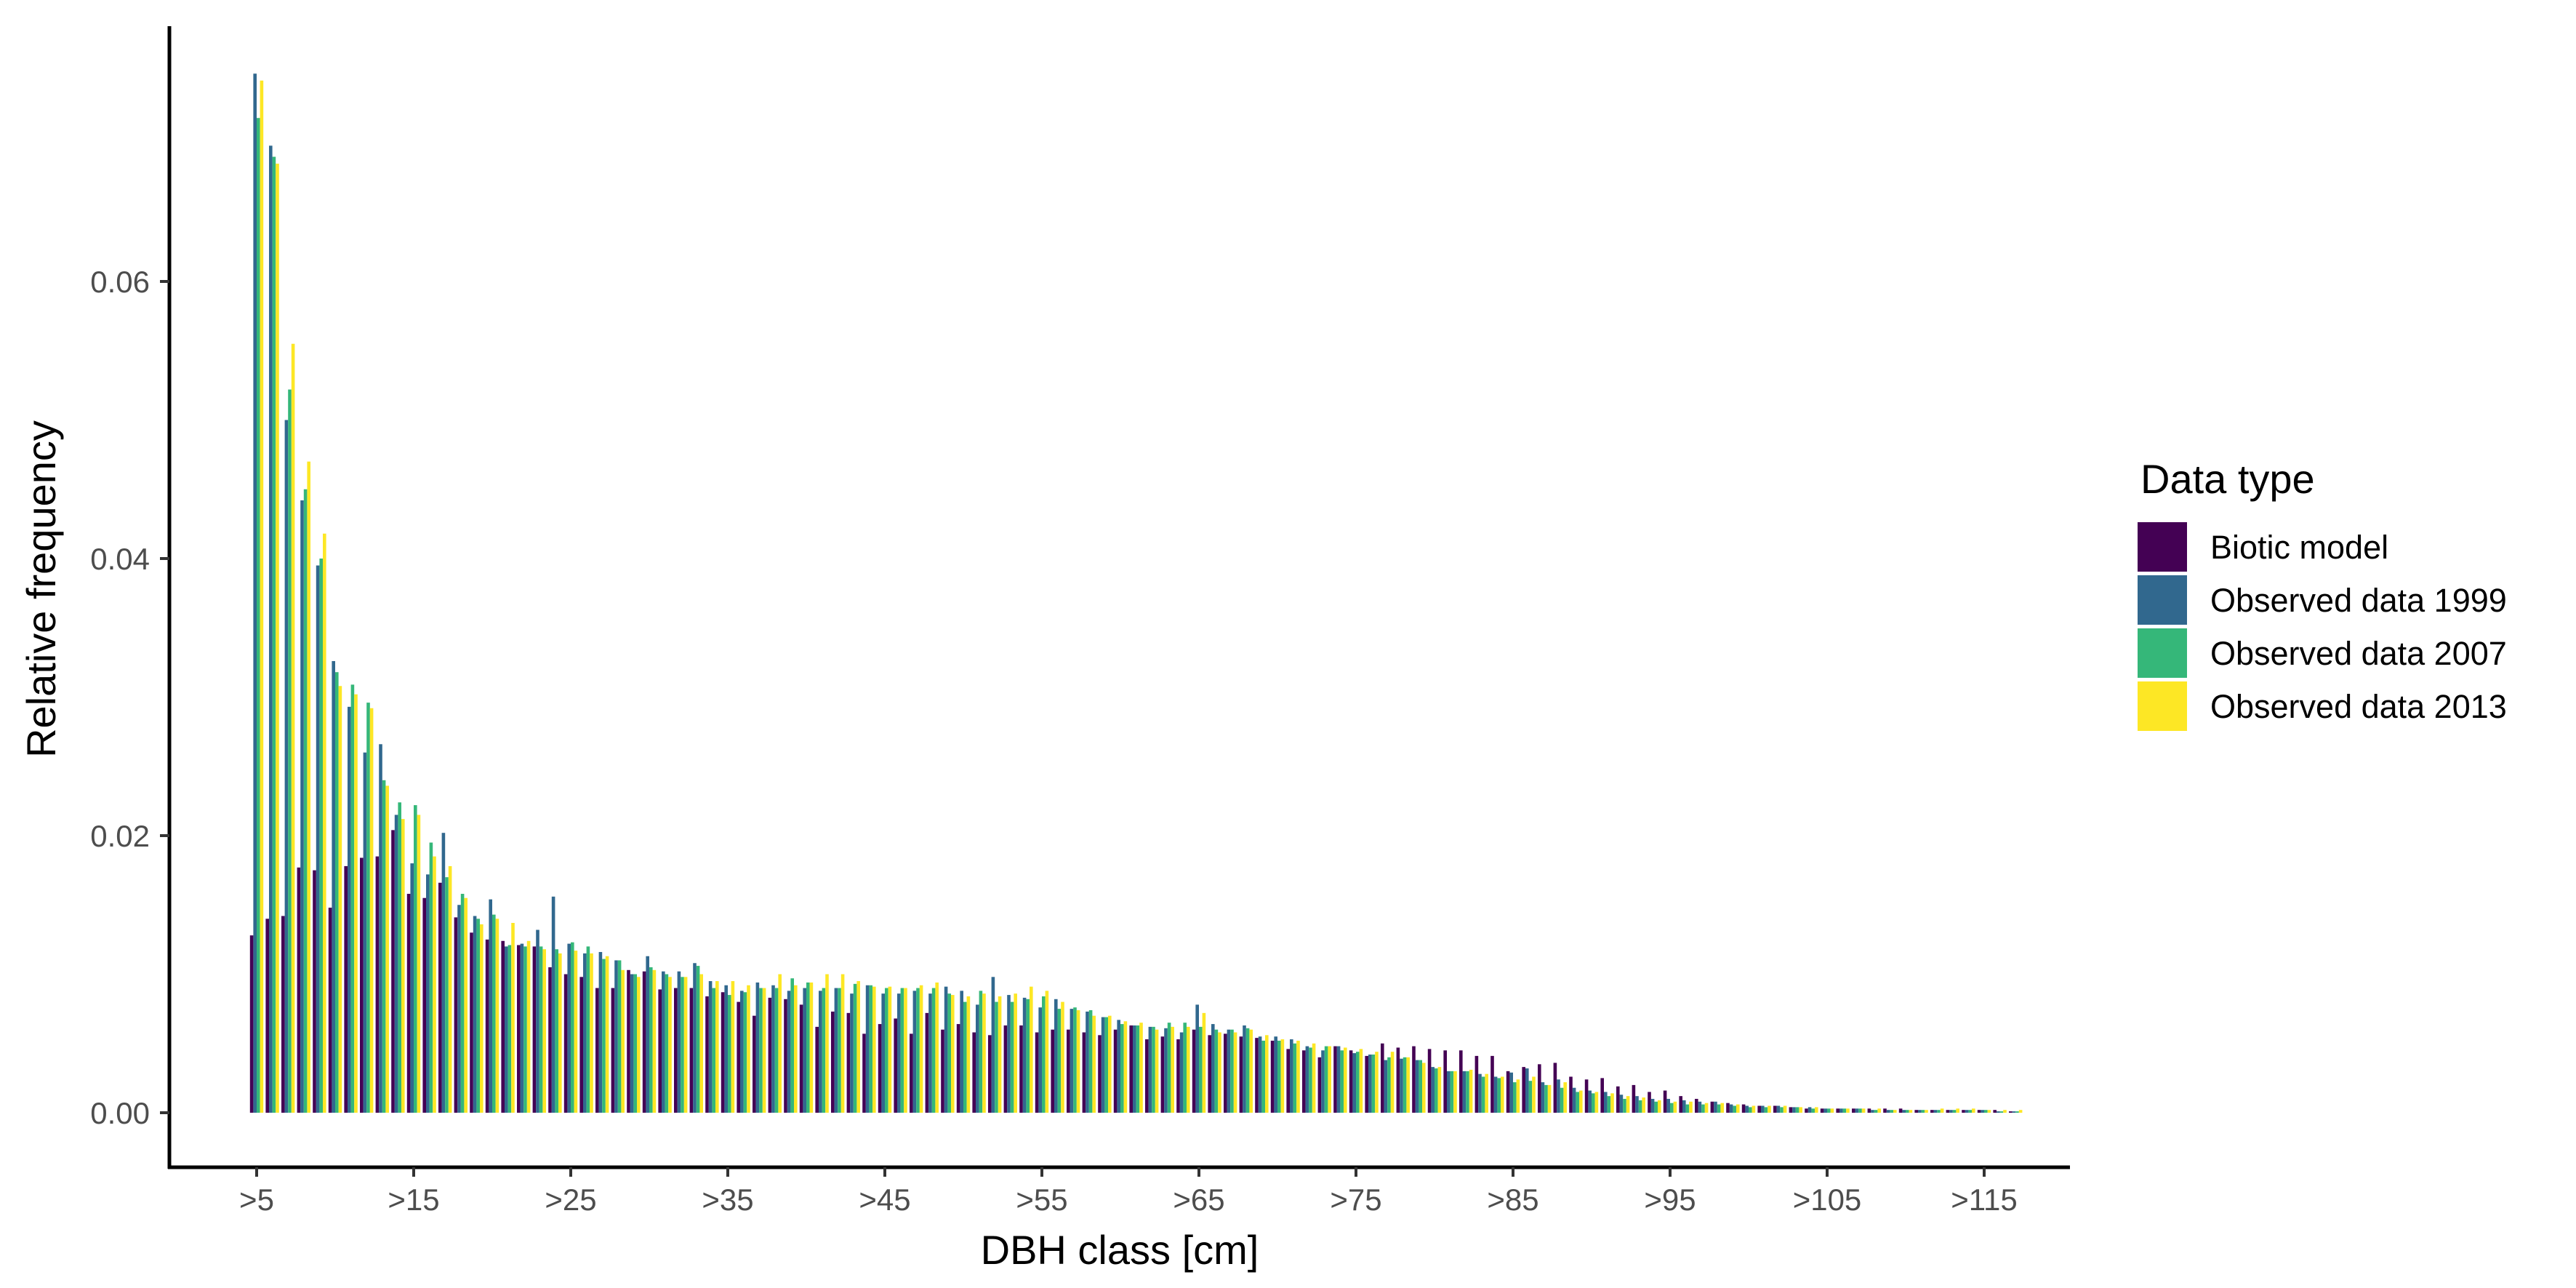 The height and width of the screenshot is (1288, 2576). I want to click on x-tick-label: >5, so click(256, 1200).